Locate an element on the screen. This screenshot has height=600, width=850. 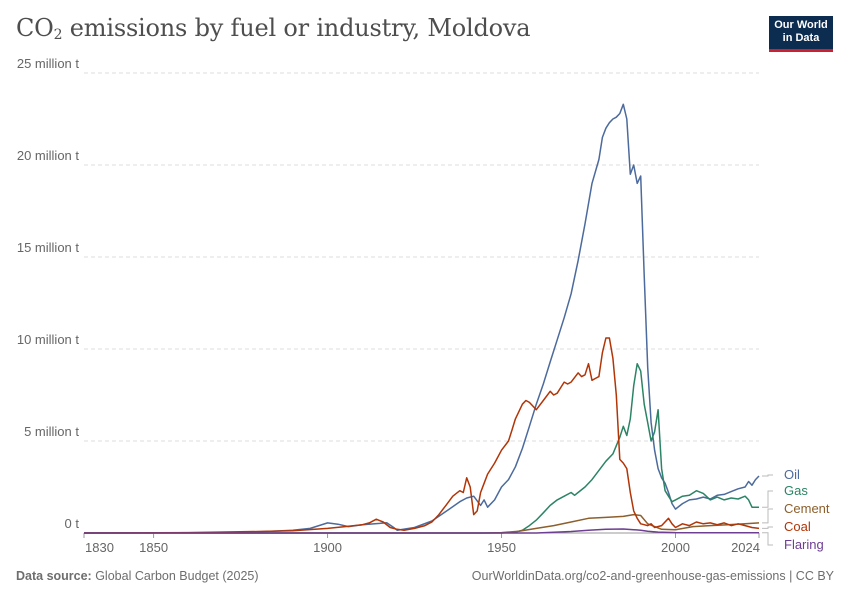
x-tick-label: 2000 is located at coordinates (675, 547).